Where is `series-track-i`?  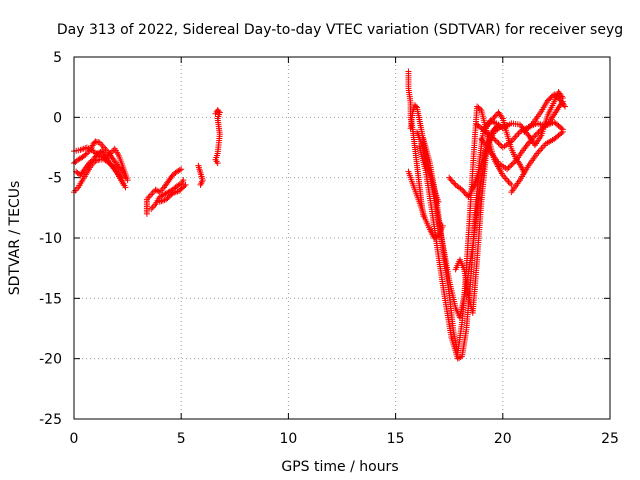 series-track-i is located at coordinates (217, 137).